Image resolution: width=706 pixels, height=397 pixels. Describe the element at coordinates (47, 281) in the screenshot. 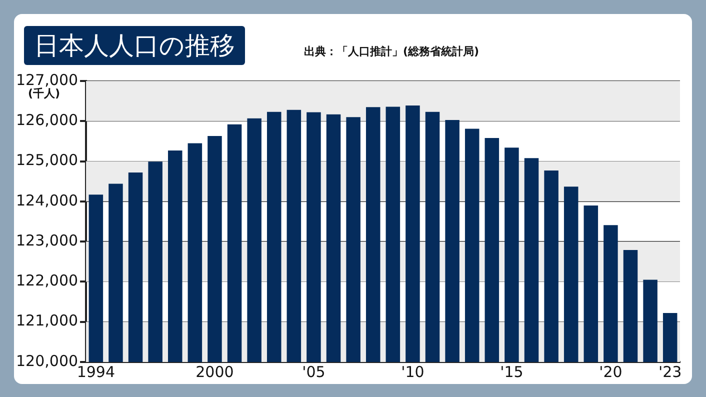

I see `y-tick-label: 122,000` at that location.